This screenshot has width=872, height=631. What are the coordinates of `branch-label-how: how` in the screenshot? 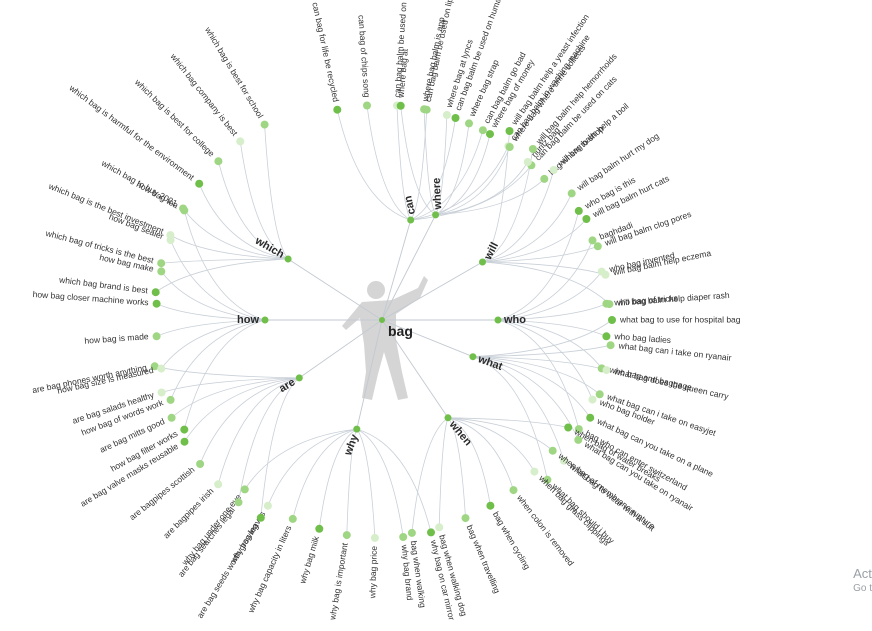 It's located at (248, 320).